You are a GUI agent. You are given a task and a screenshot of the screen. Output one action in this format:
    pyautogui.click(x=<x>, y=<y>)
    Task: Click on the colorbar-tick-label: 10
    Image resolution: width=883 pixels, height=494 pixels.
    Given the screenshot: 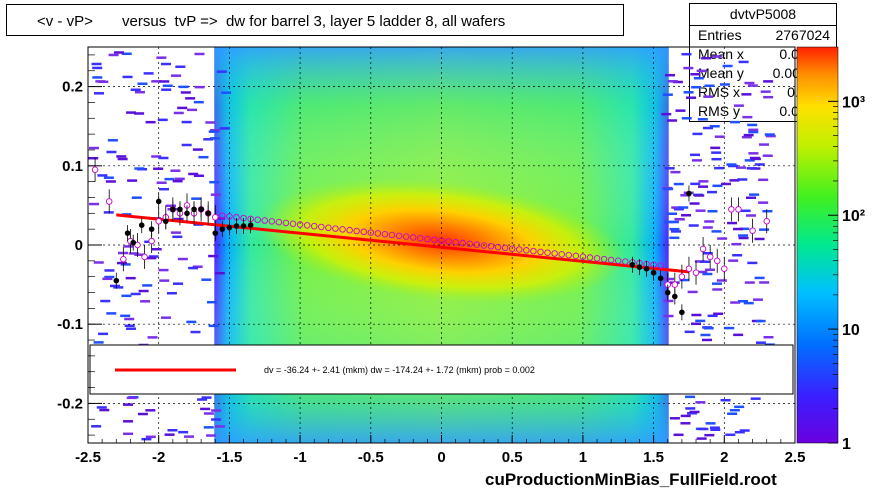 What is the action you would take?
    pyautogui.click(x=851, y=330)
    